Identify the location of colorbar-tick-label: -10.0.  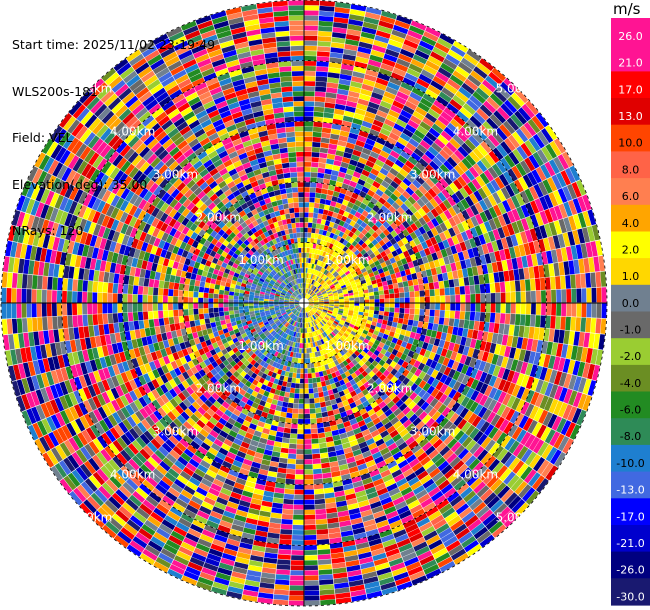
(630, 463).